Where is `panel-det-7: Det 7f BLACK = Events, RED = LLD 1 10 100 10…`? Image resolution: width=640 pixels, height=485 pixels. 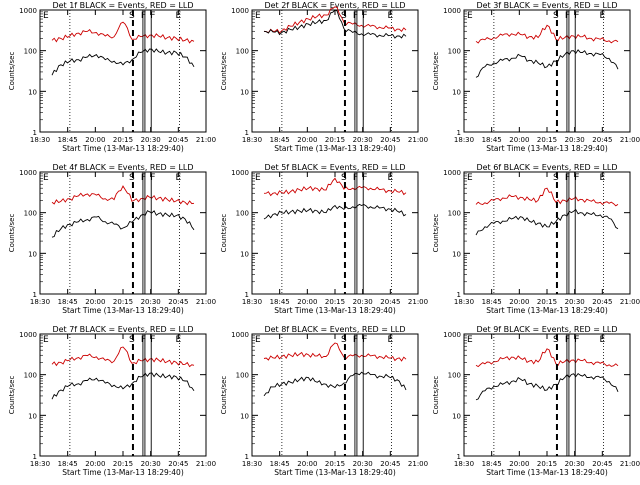 panel-det-7: Det 7f BLACK = Events, RED = LLD 1 10 100 10… is located at coordinates (112, 401).